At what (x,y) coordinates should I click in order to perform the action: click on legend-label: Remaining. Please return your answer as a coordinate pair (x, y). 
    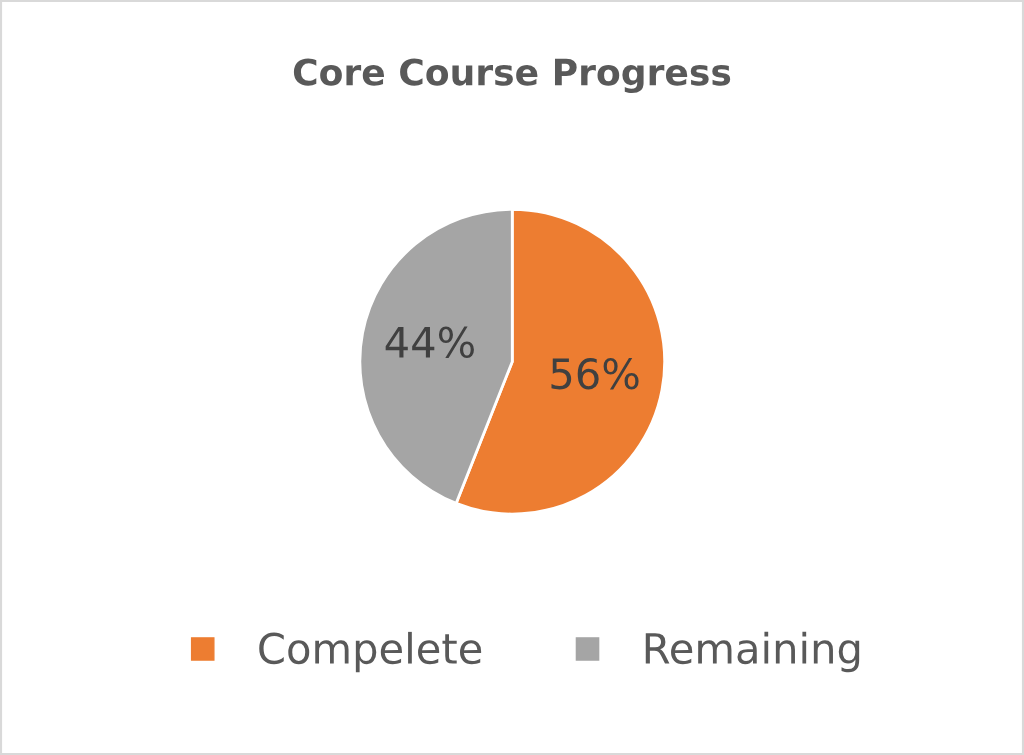
    Looking at the image, I should click on (752, 652).